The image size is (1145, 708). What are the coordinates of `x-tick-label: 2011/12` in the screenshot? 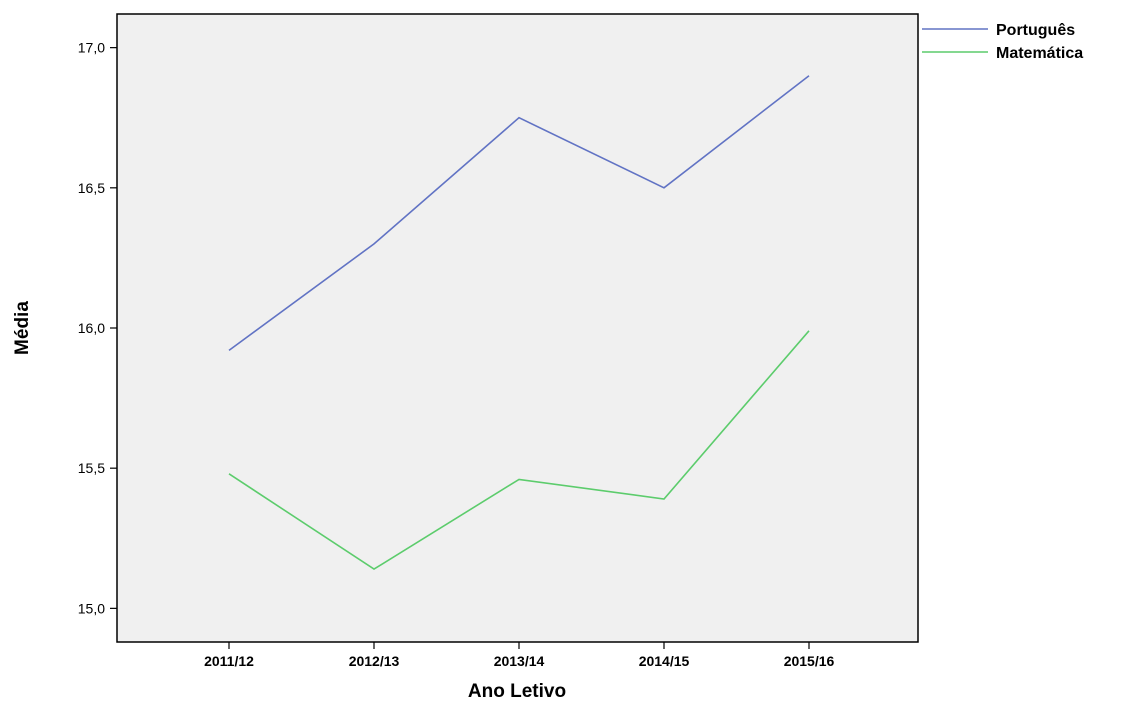 It's located at (229, 661).